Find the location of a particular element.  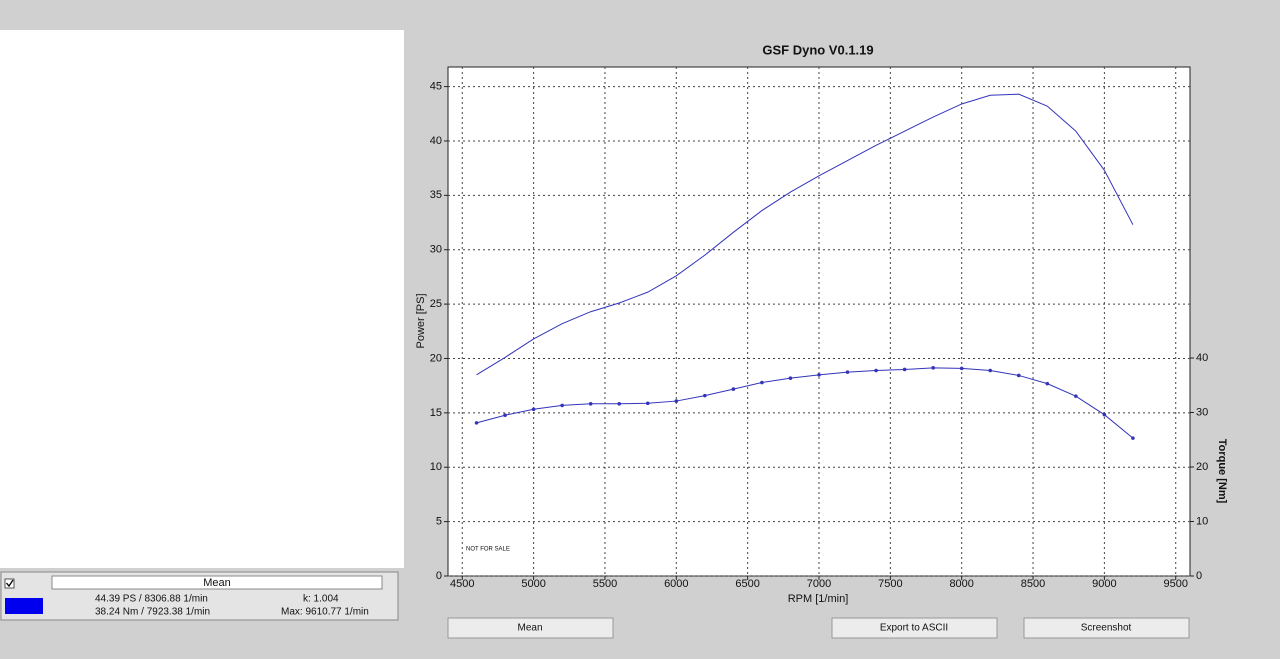

series-line is located at coordinates (805, 403).